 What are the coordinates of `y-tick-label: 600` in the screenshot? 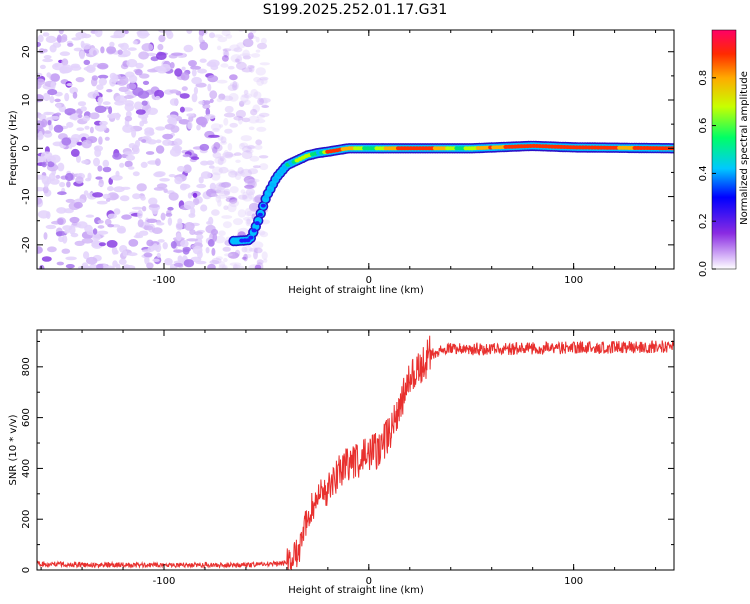 It's located at (26, 417).